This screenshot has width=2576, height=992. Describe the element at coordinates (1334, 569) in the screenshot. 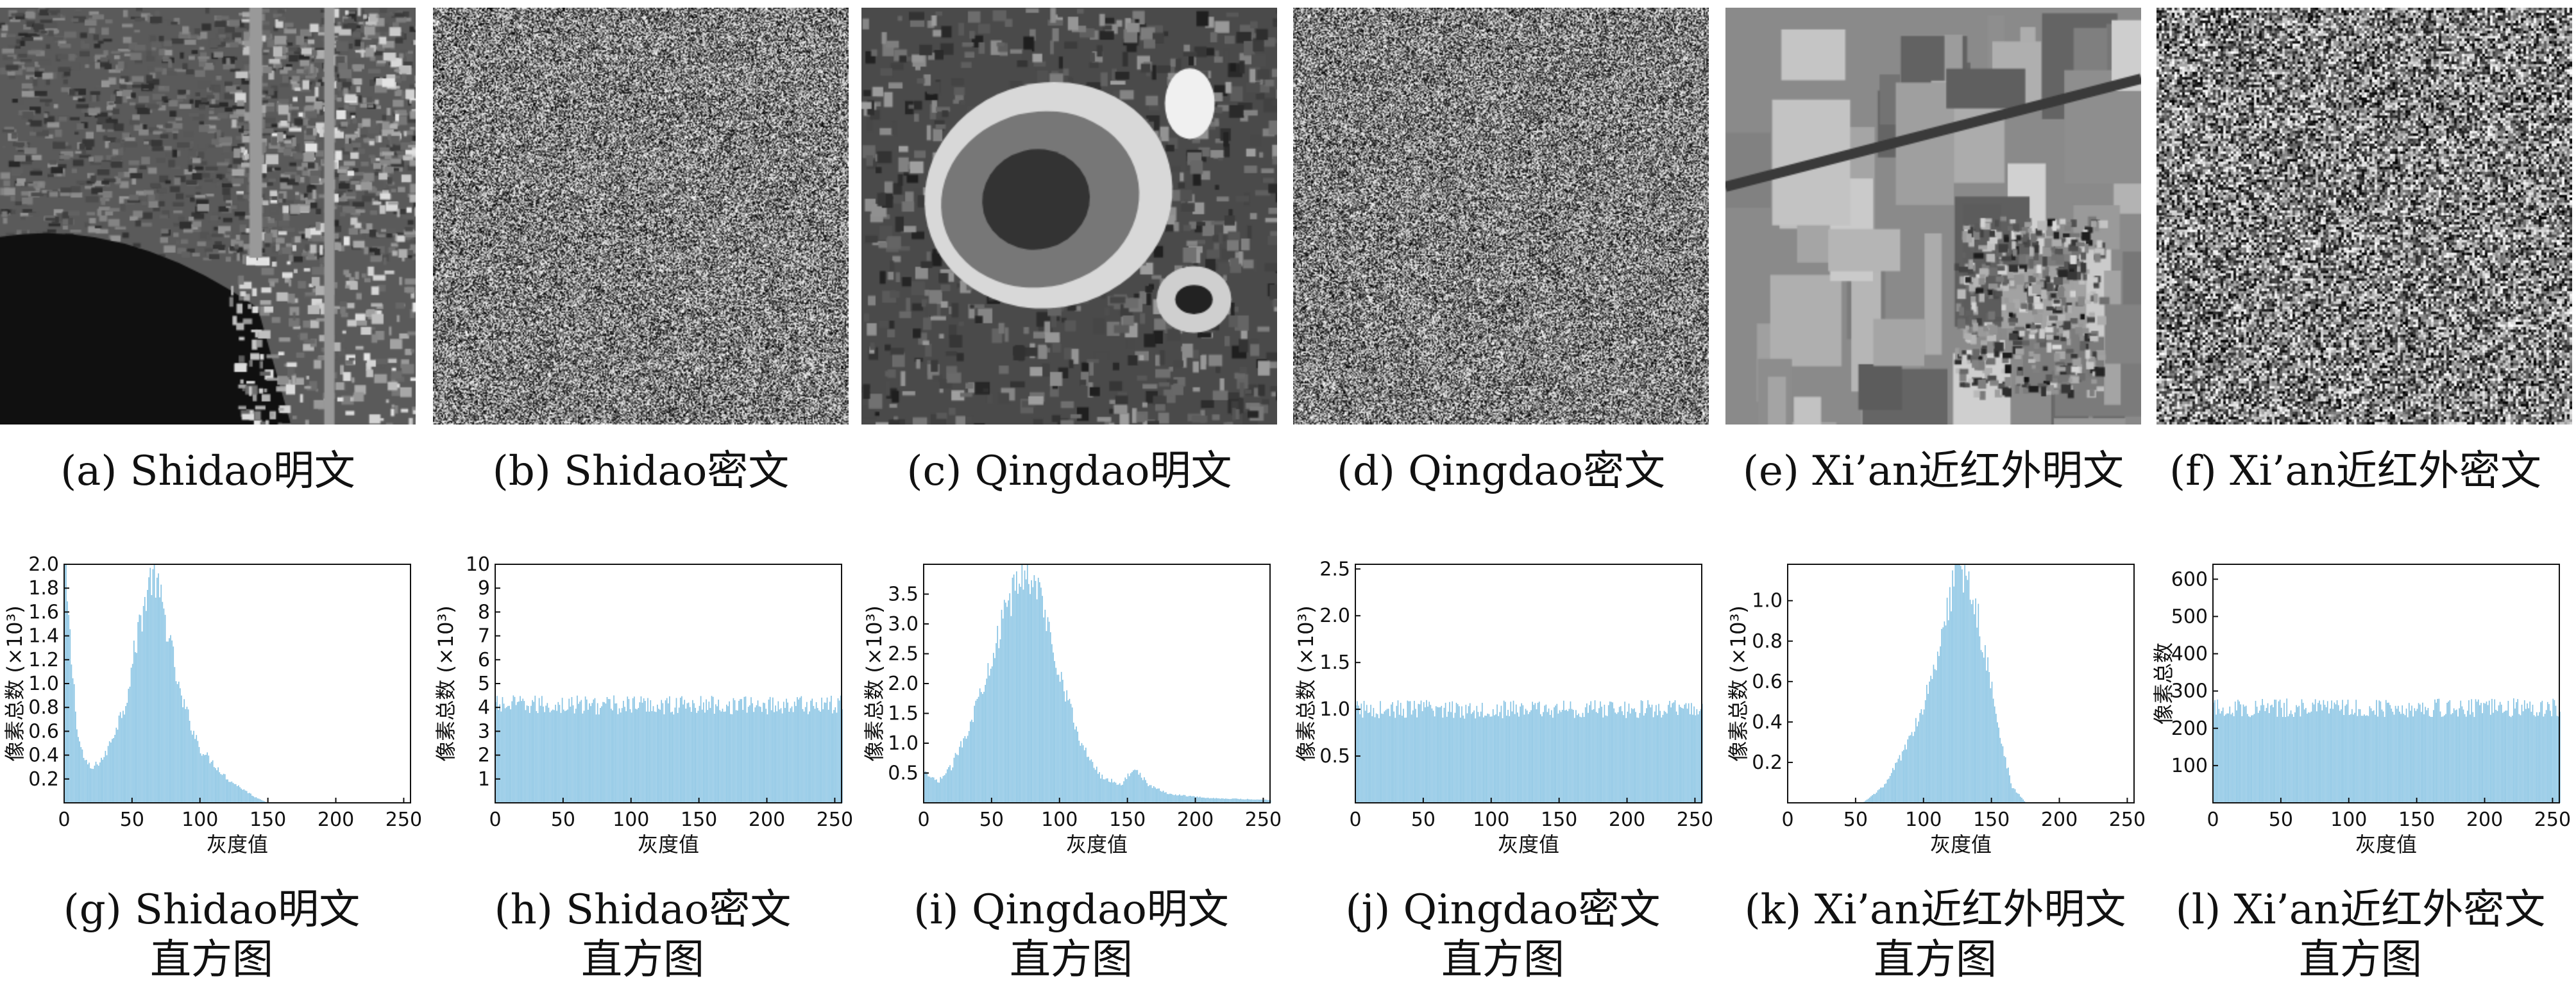

I see `y-tick-label: 2.5` at that location.